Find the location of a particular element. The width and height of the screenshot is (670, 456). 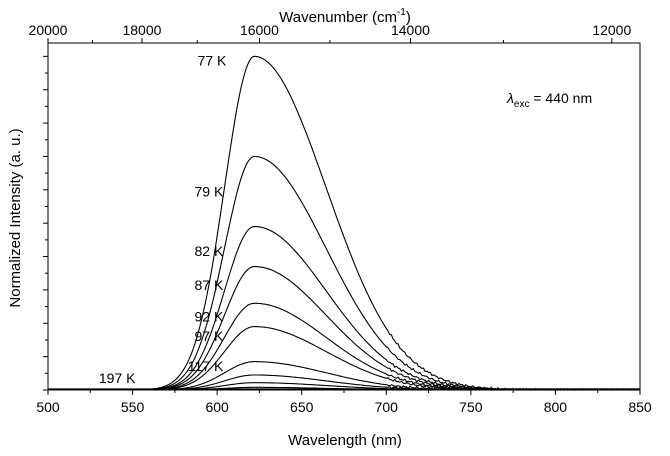

x-tick-label: 750 is located at coordinates (471, 407).